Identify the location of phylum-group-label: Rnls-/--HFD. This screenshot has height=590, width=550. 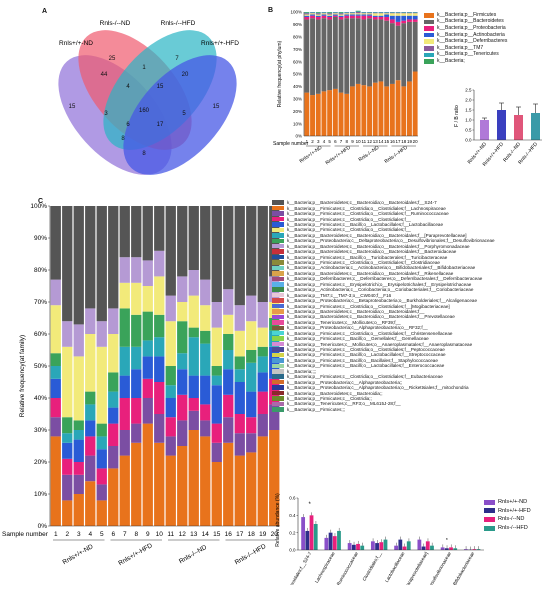
(397, 155).